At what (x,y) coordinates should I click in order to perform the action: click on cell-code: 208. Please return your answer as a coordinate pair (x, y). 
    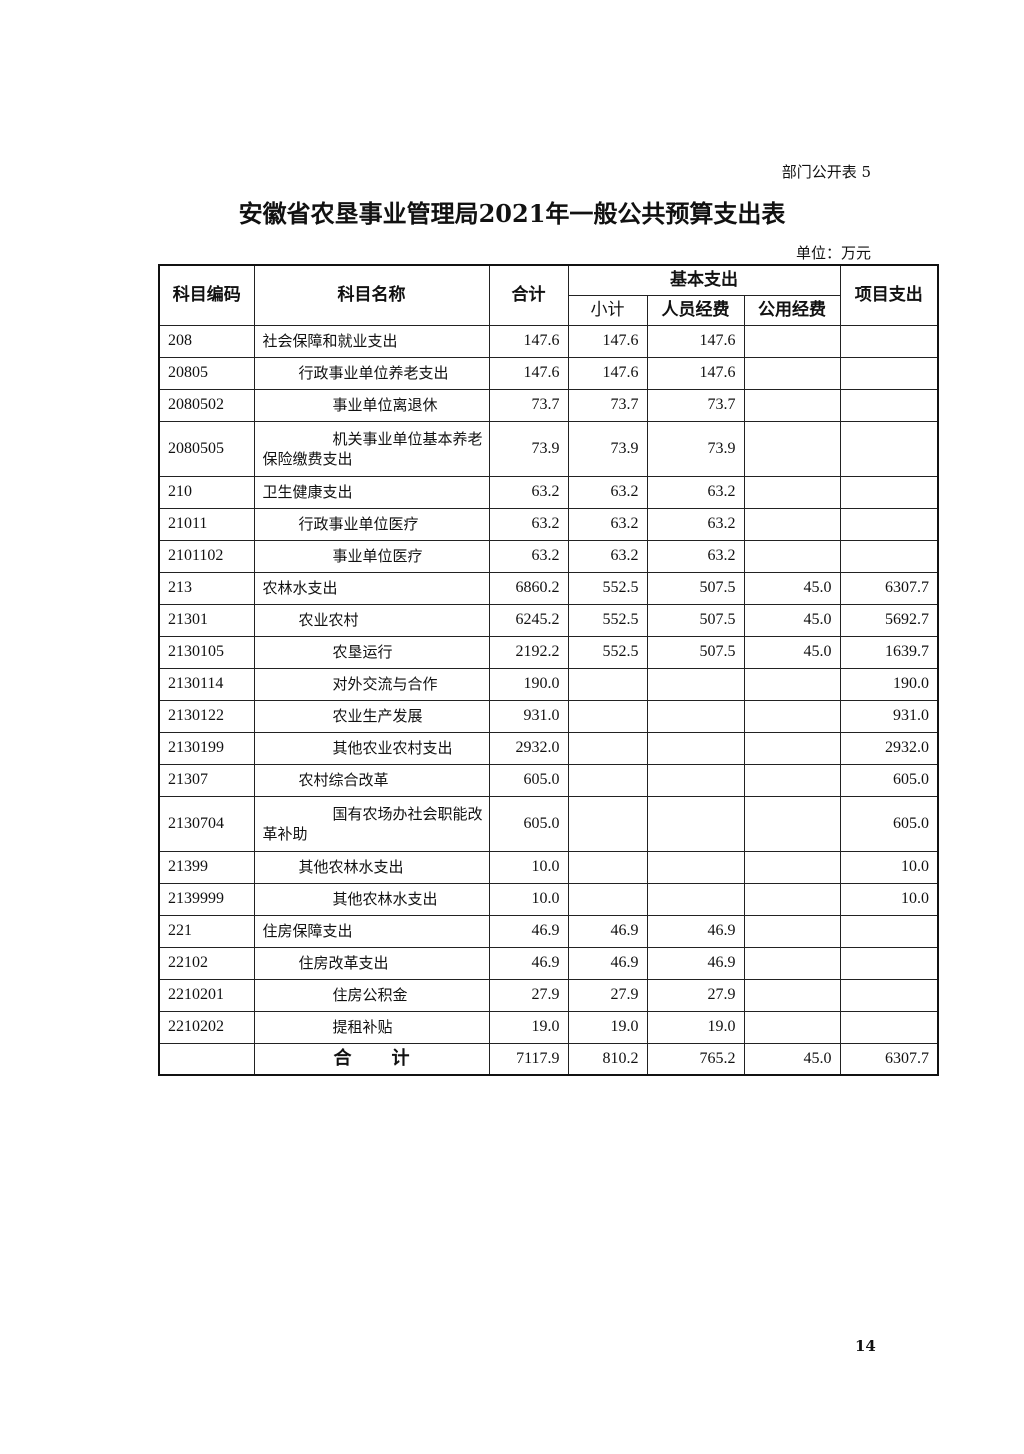
    Looking at the image, I should click on (206, 341).